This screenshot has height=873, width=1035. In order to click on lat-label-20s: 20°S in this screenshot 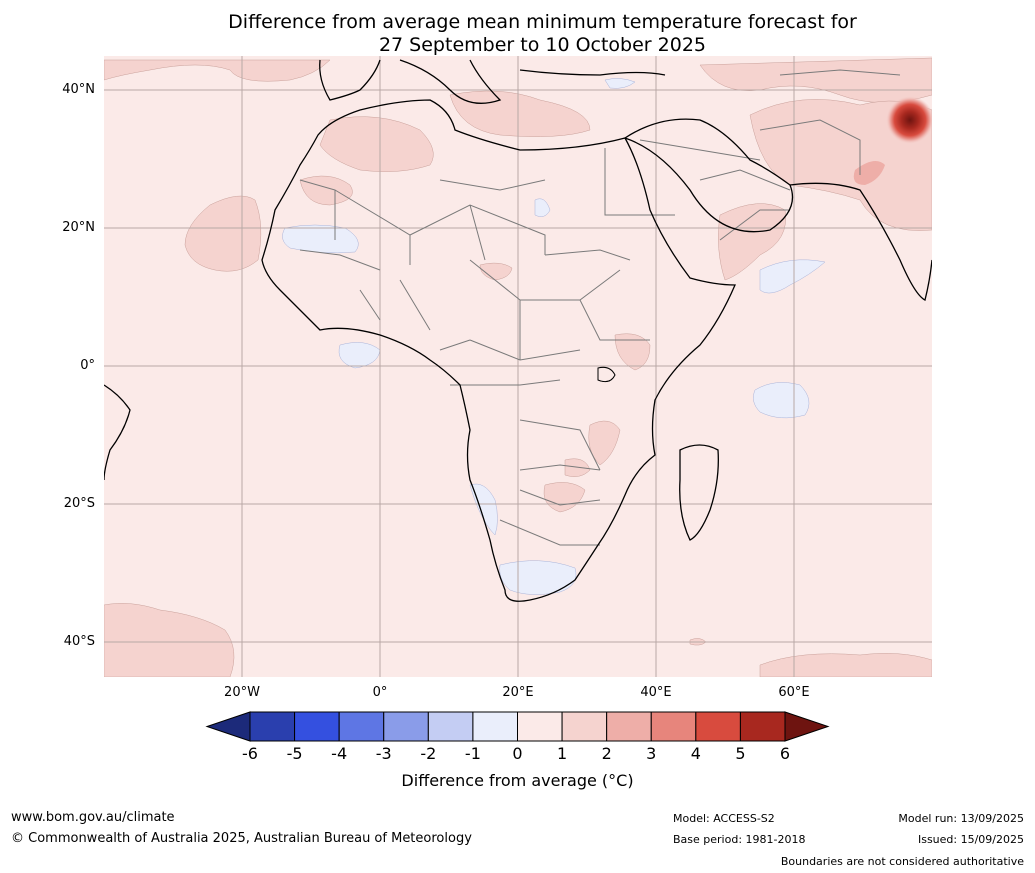, I will do `click(79, 503)`.